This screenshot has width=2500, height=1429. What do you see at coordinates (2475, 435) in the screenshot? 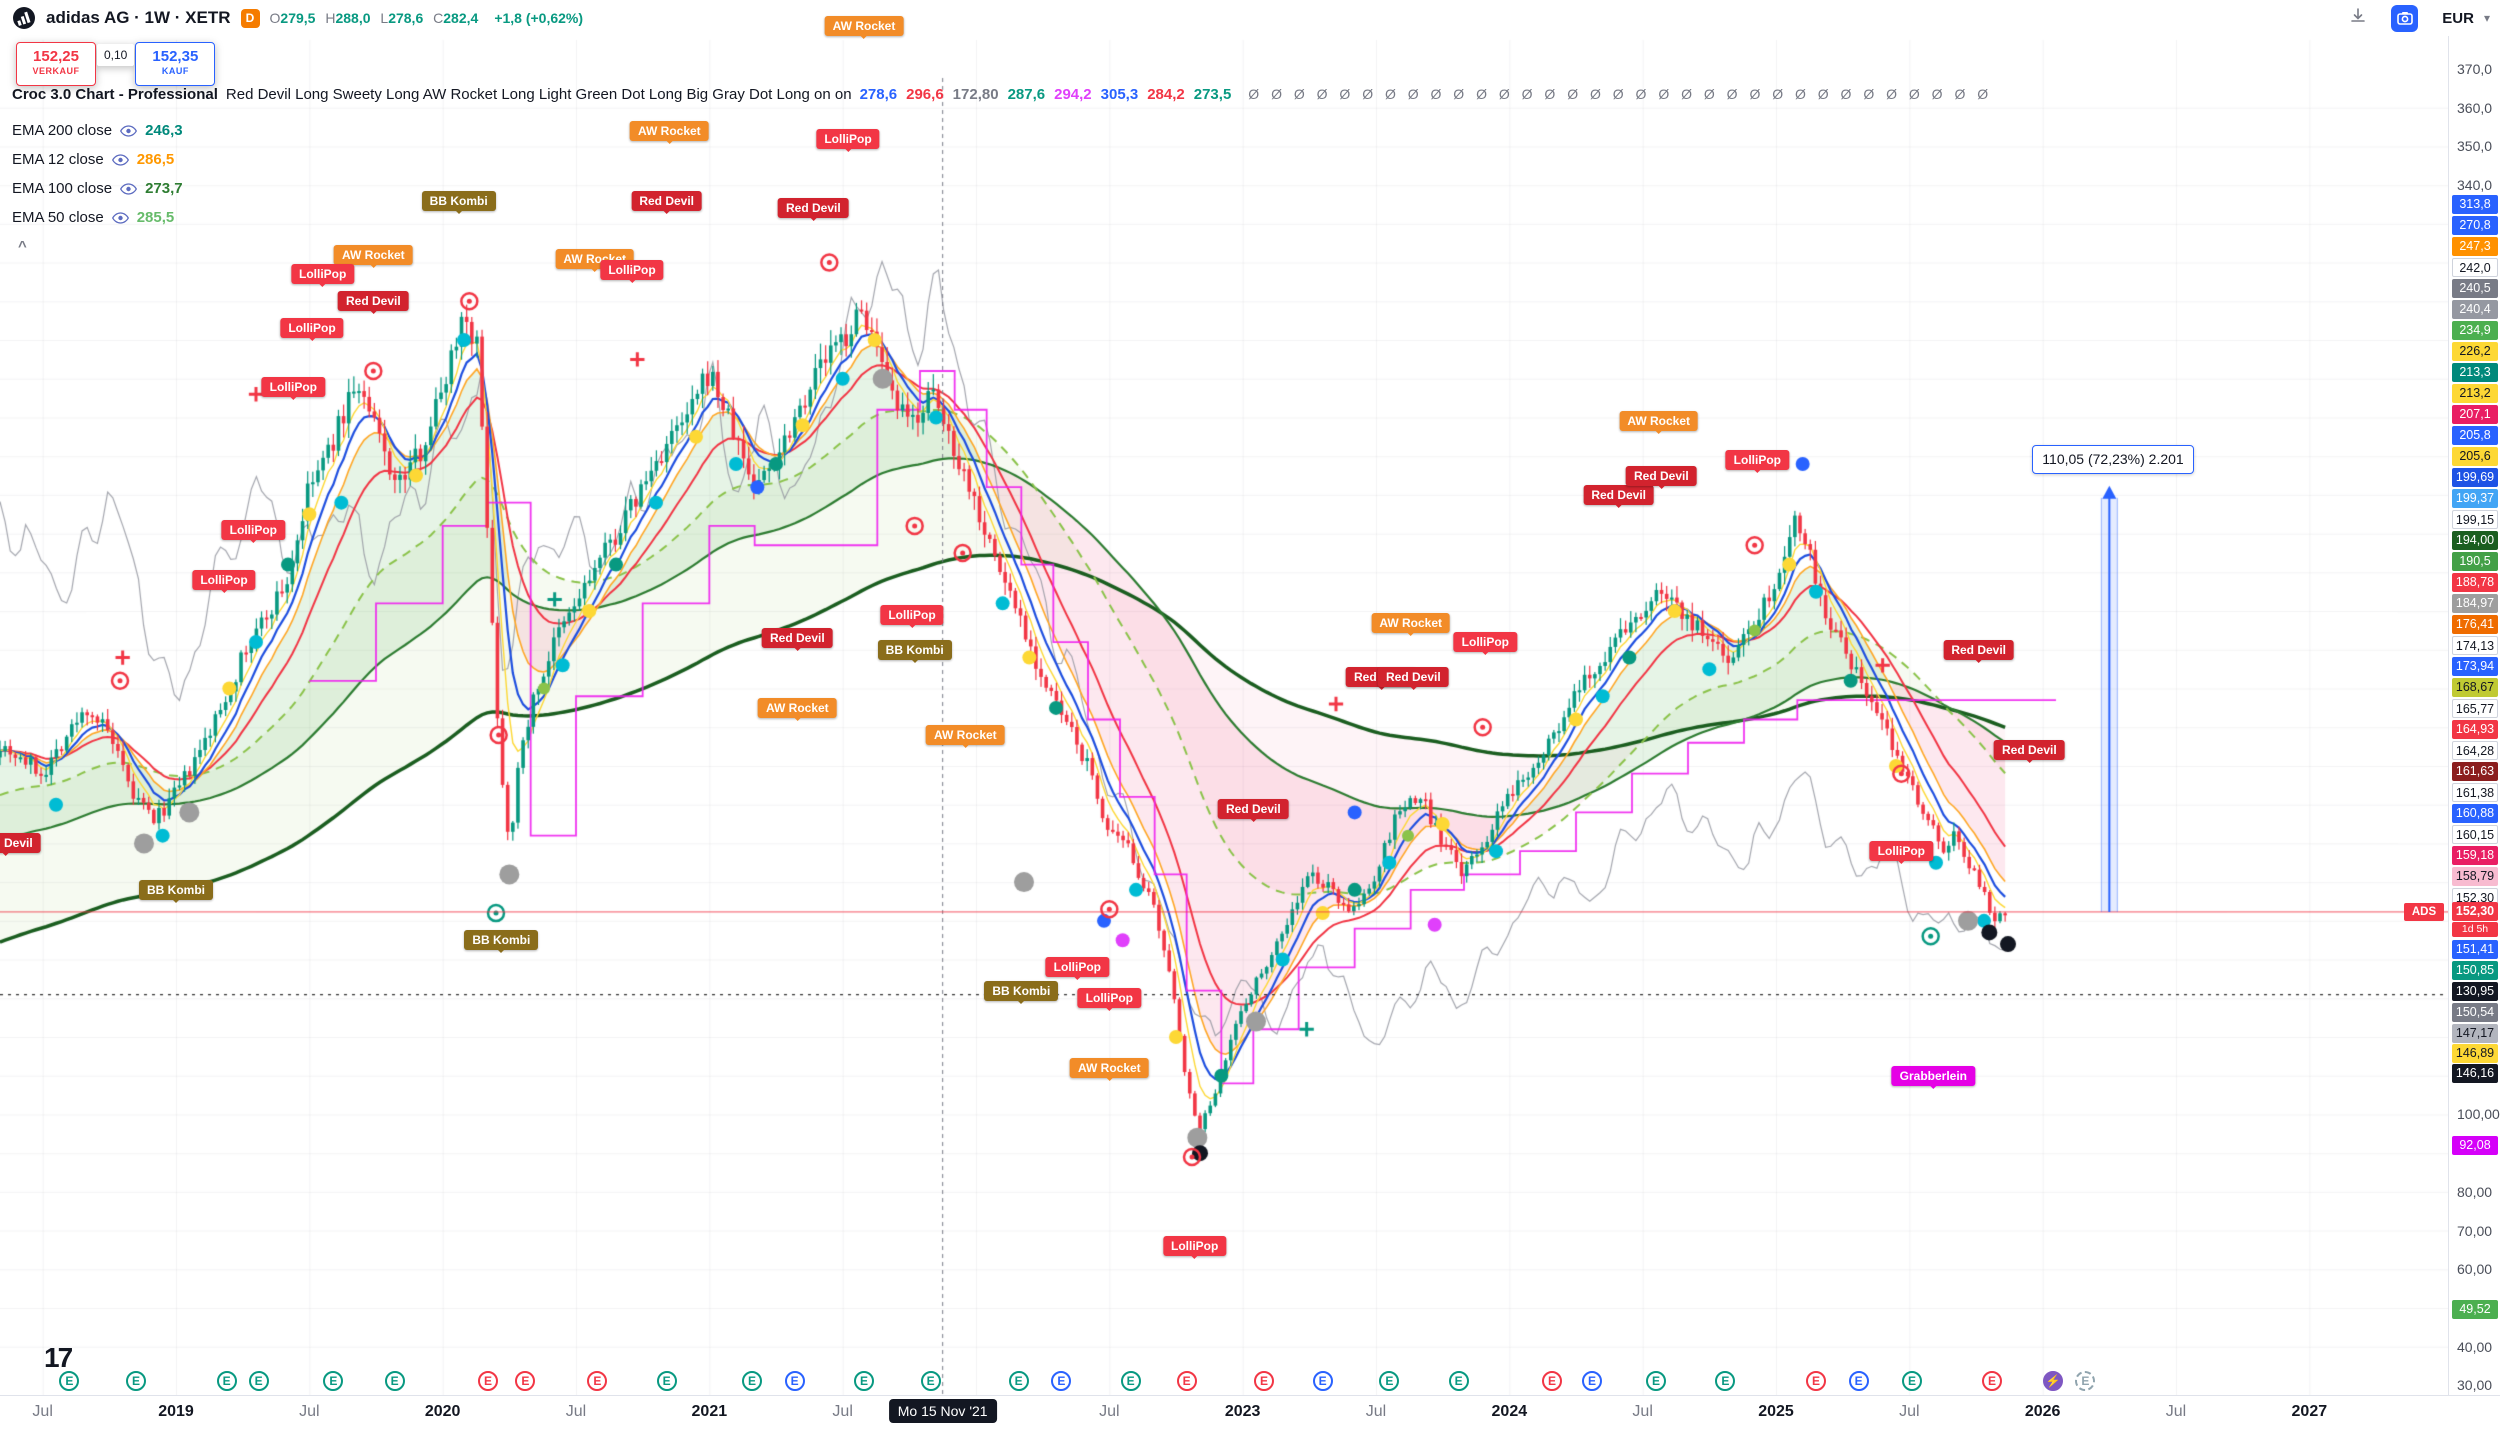
I see `indicator-price-label: 205,8` at bounding box center [2475, 435].